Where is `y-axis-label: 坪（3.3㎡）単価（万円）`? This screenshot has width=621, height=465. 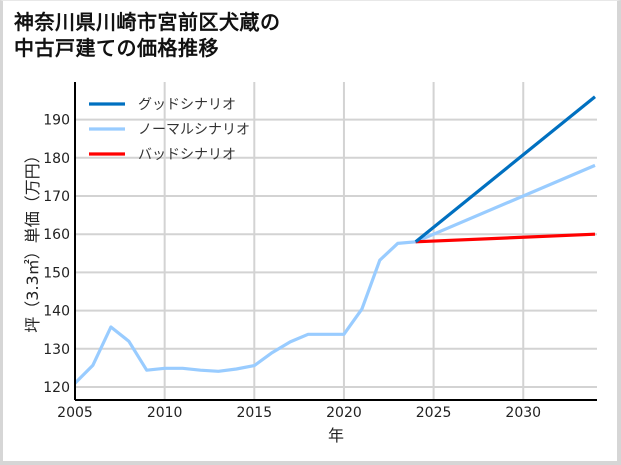
y-axis-label: 坪（3.3㎡）単価（万円） is located at coordinates (32, 239).